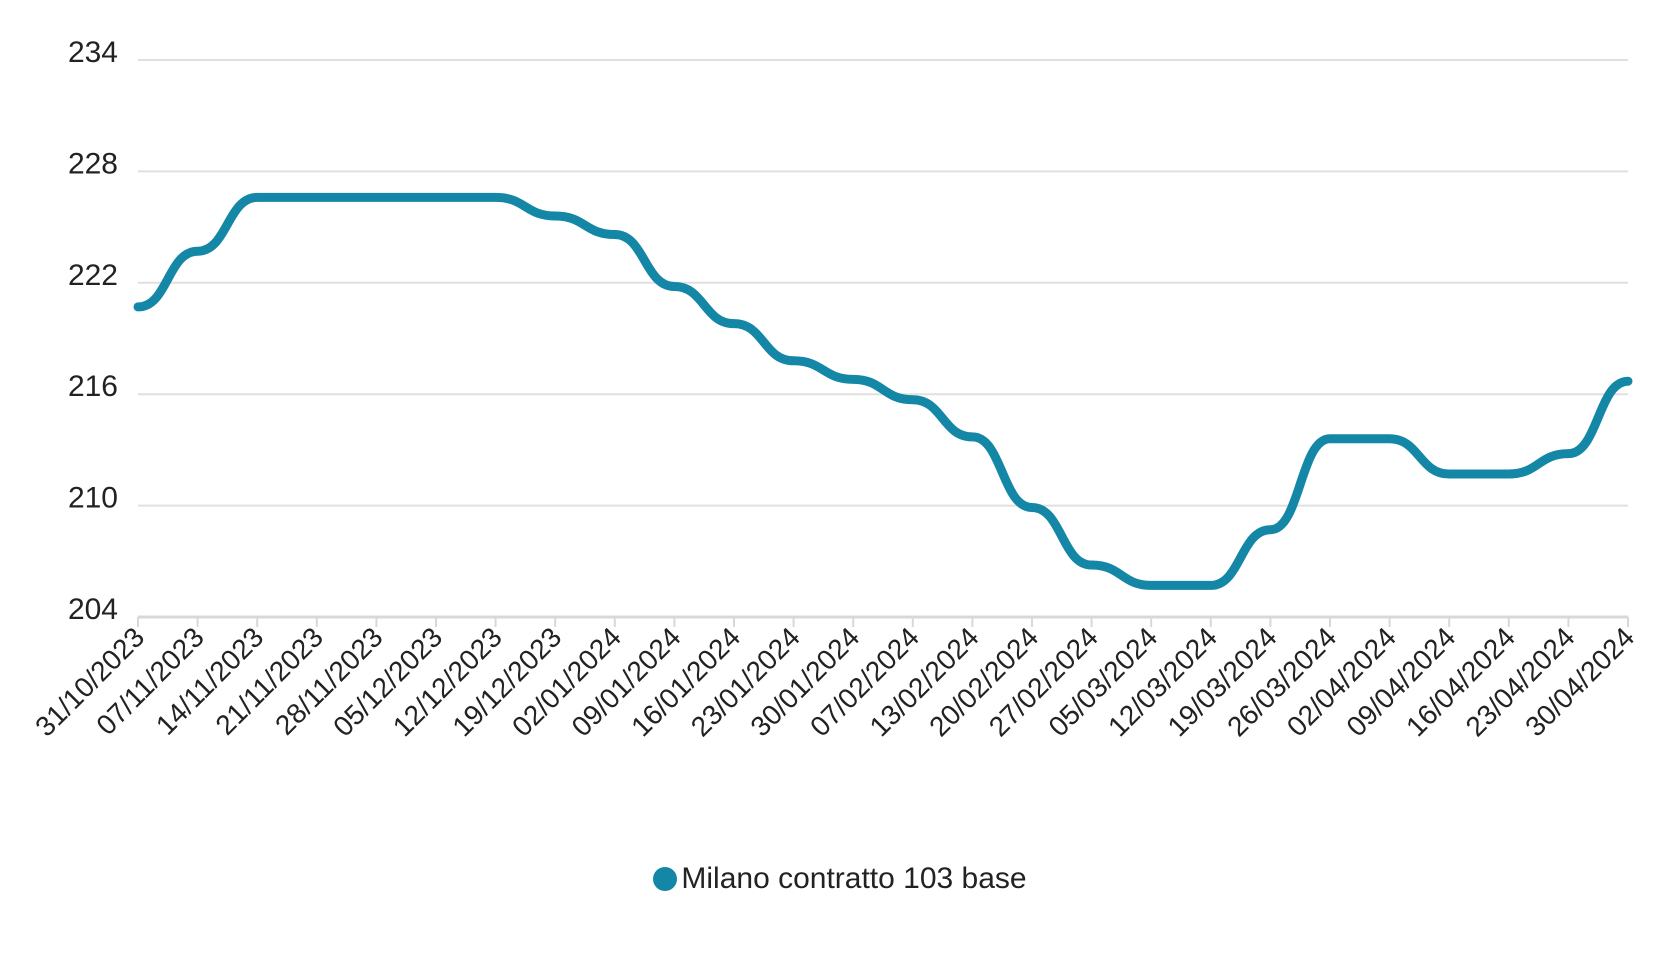 Image resolution: width=1680 pixels, height=960 pixels. I want to click on legend-marker, so click(665, 879).